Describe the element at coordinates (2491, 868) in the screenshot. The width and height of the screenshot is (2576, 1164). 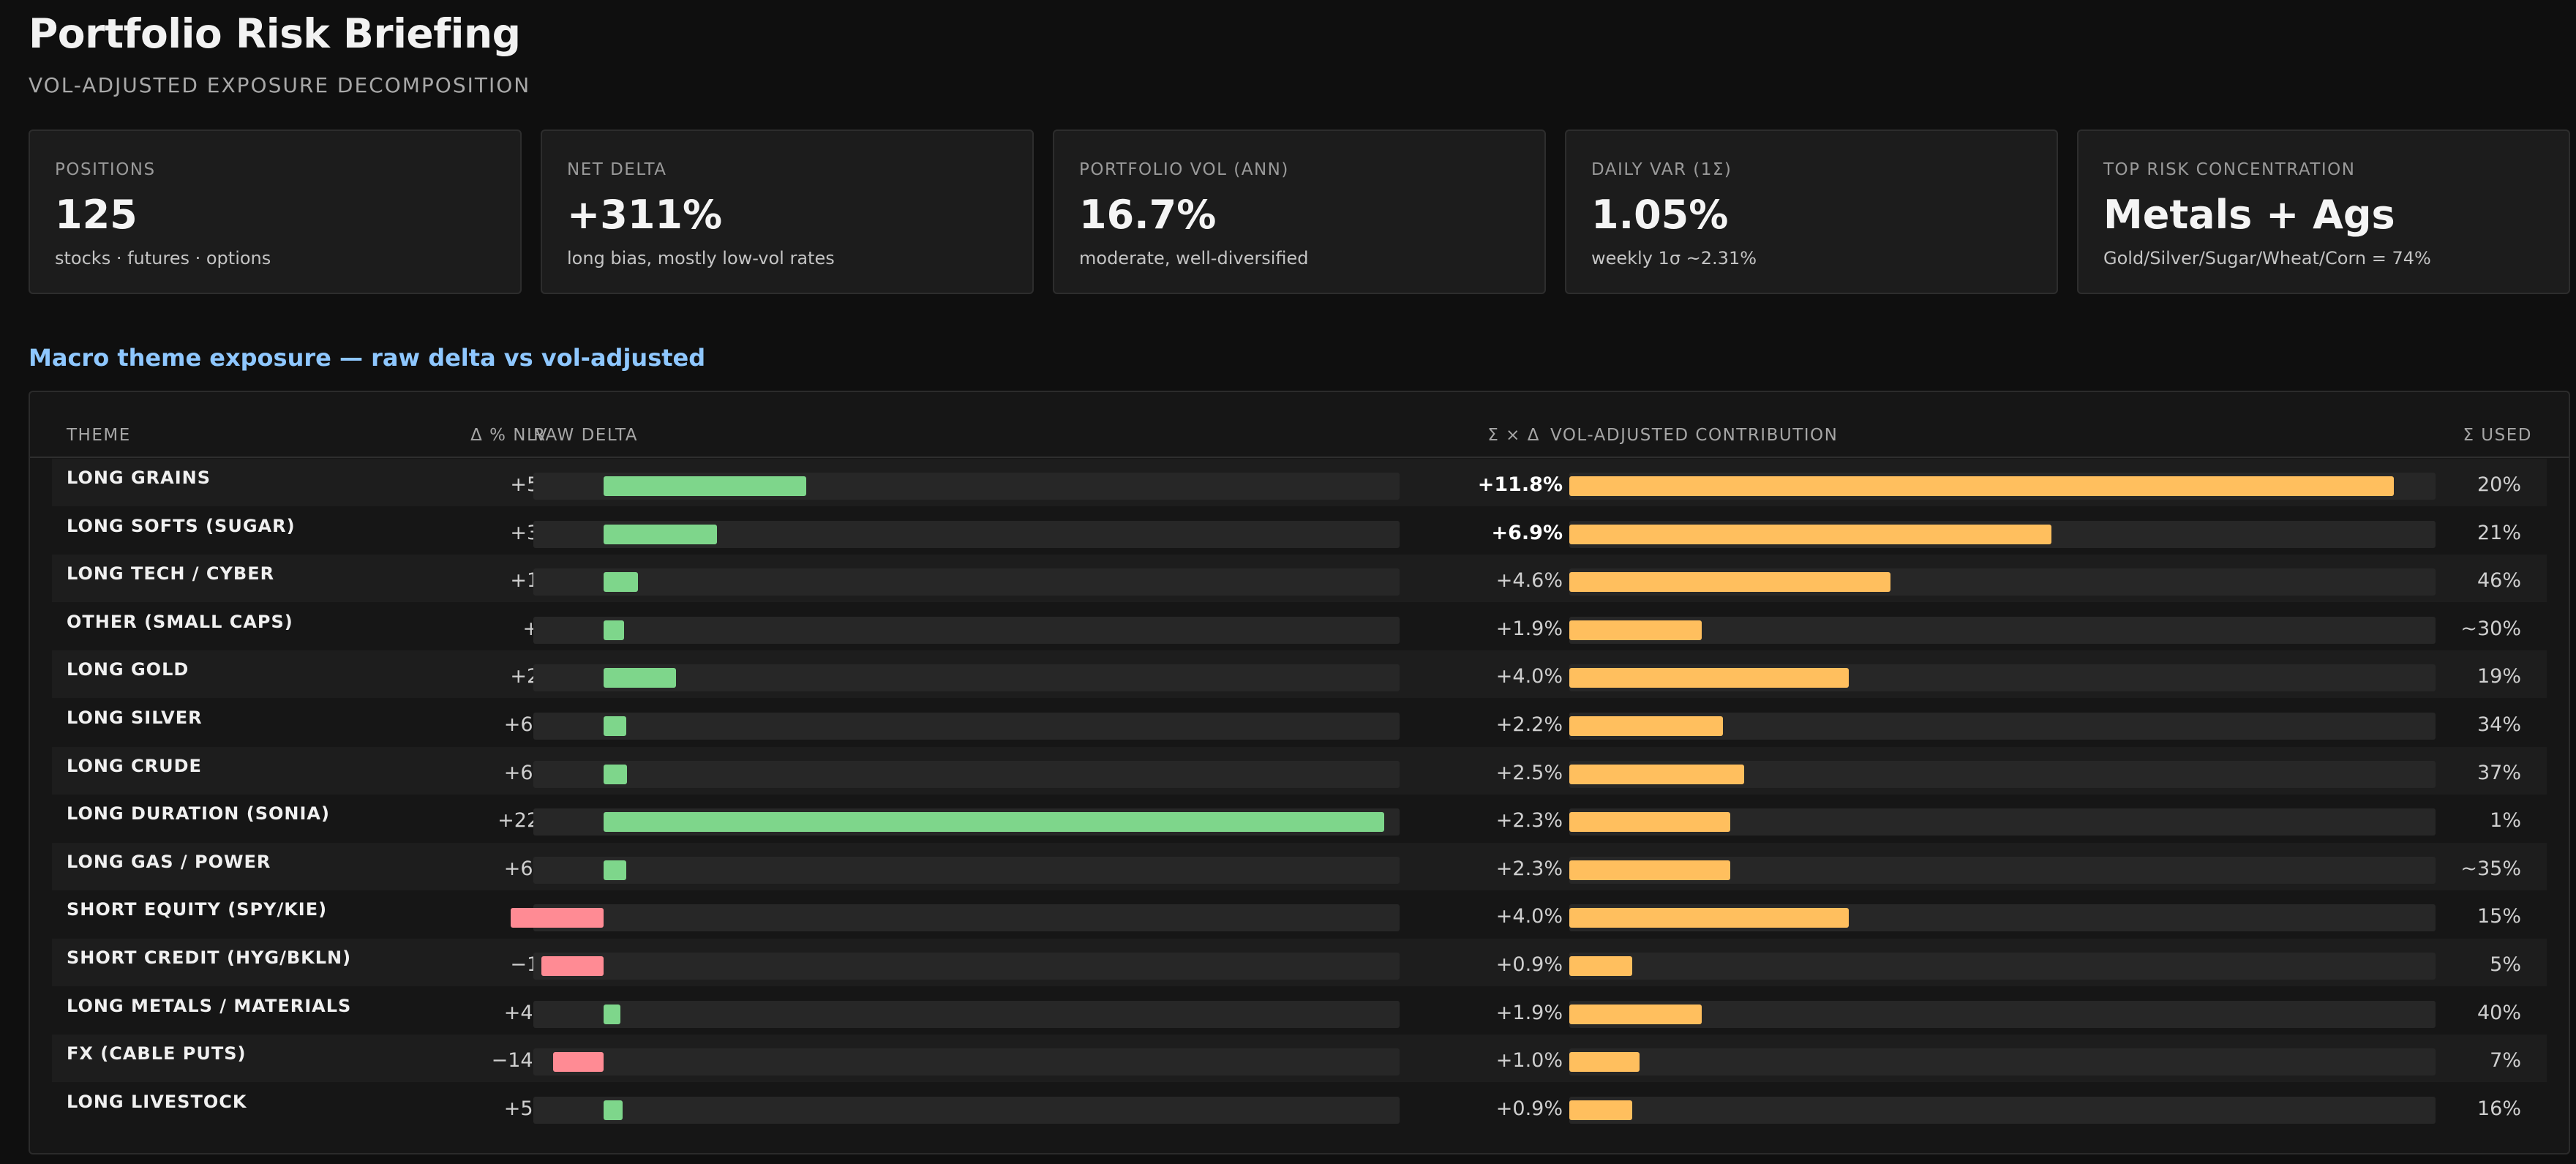
I see `sigma-used-value: ~35%` at that location.